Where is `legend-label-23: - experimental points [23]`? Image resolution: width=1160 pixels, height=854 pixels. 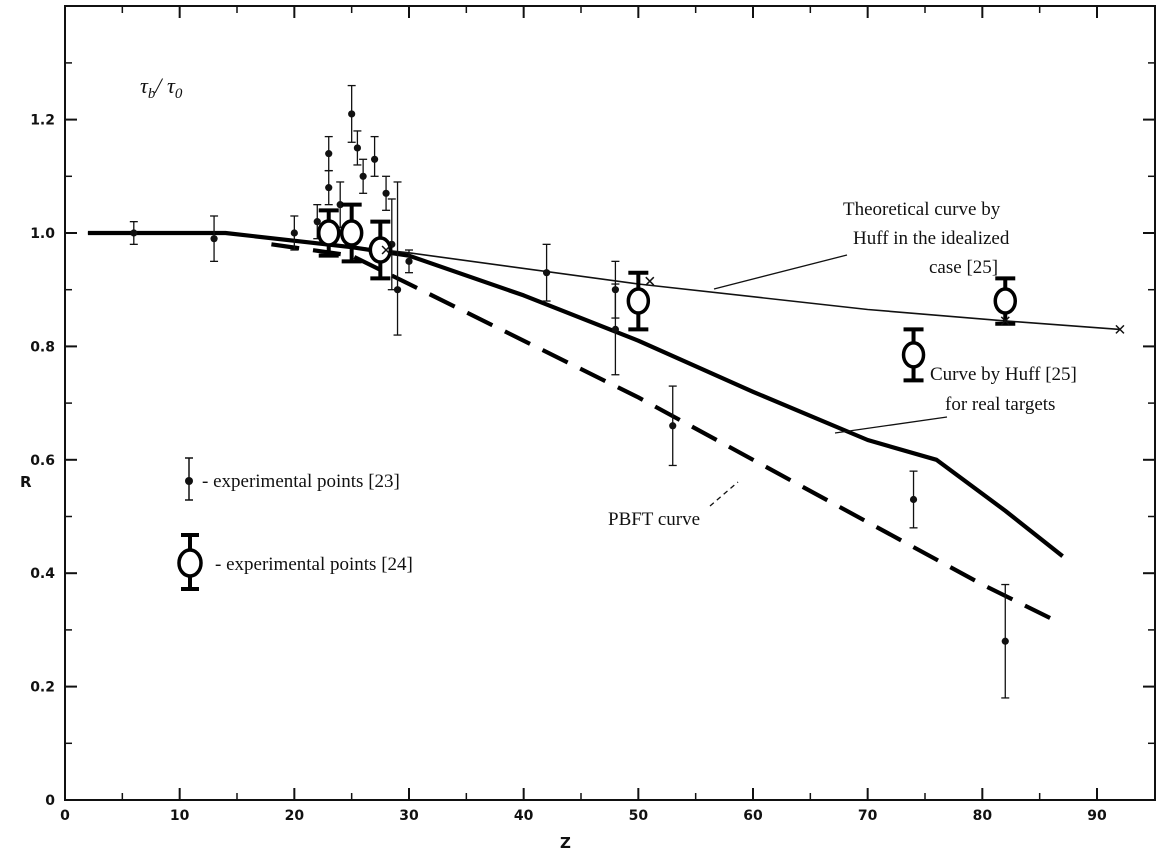
legend-label-23: - experimental points [23] is located at coordinates (301, 481).